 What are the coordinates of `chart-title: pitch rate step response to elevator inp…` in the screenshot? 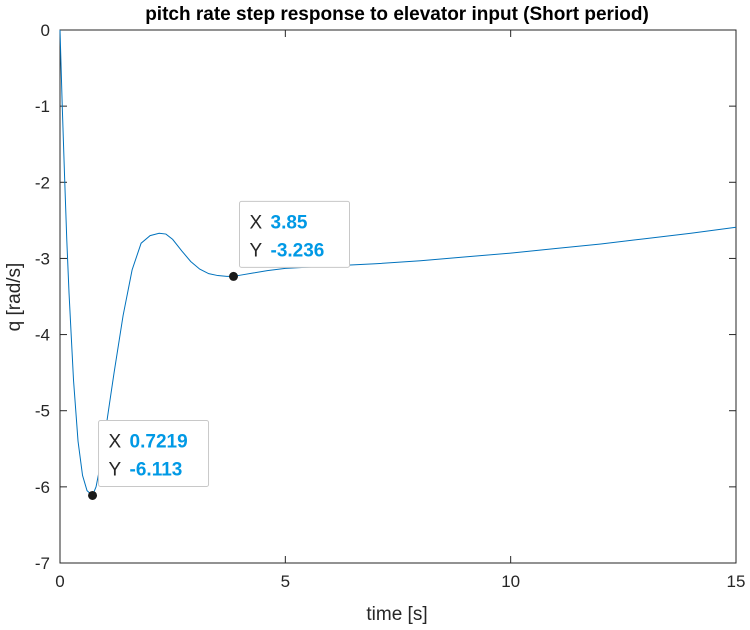 It's located at (397, 14).